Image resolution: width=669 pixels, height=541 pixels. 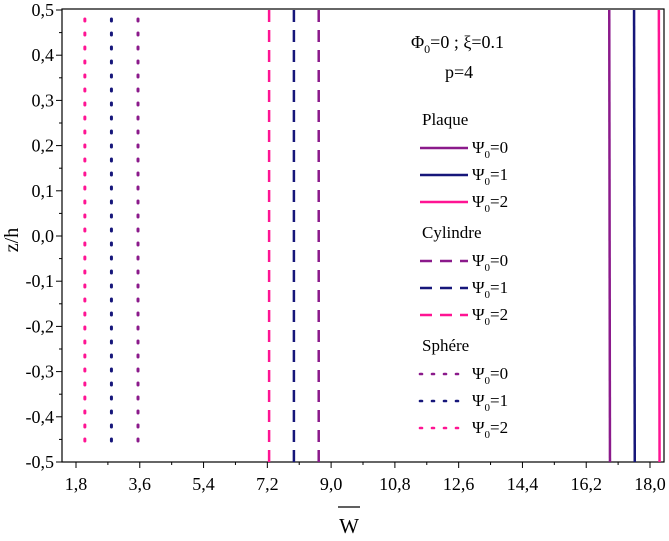 I want to click on x-tick-label: 1,8, so click(x=76, y=484).